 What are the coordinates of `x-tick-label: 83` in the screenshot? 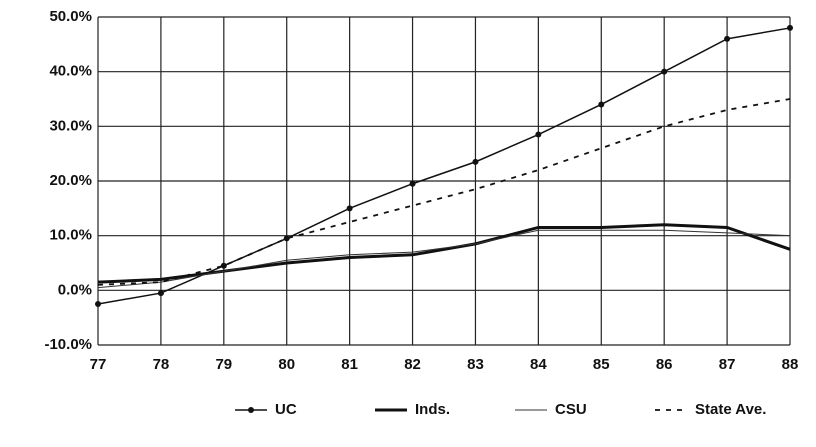 It's located at (475, 364).